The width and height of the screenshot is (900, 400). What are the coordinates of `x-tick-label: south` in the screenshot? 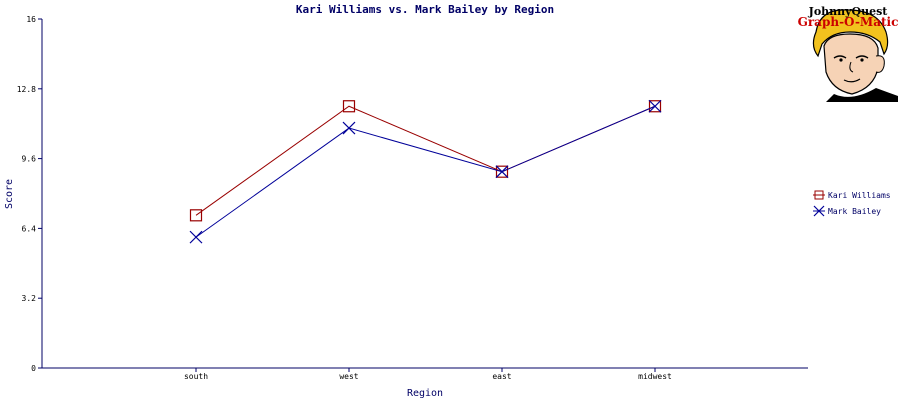 It's located at (196, 376).